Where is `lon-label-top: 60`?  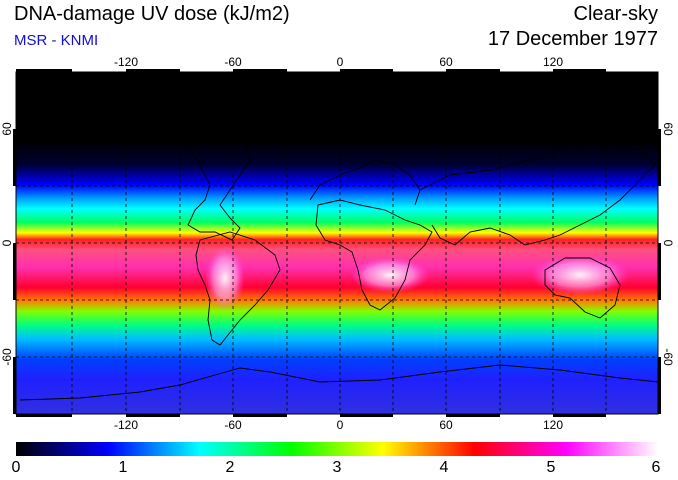 lon-label-top: 60 is located at coordinates (446, 62).